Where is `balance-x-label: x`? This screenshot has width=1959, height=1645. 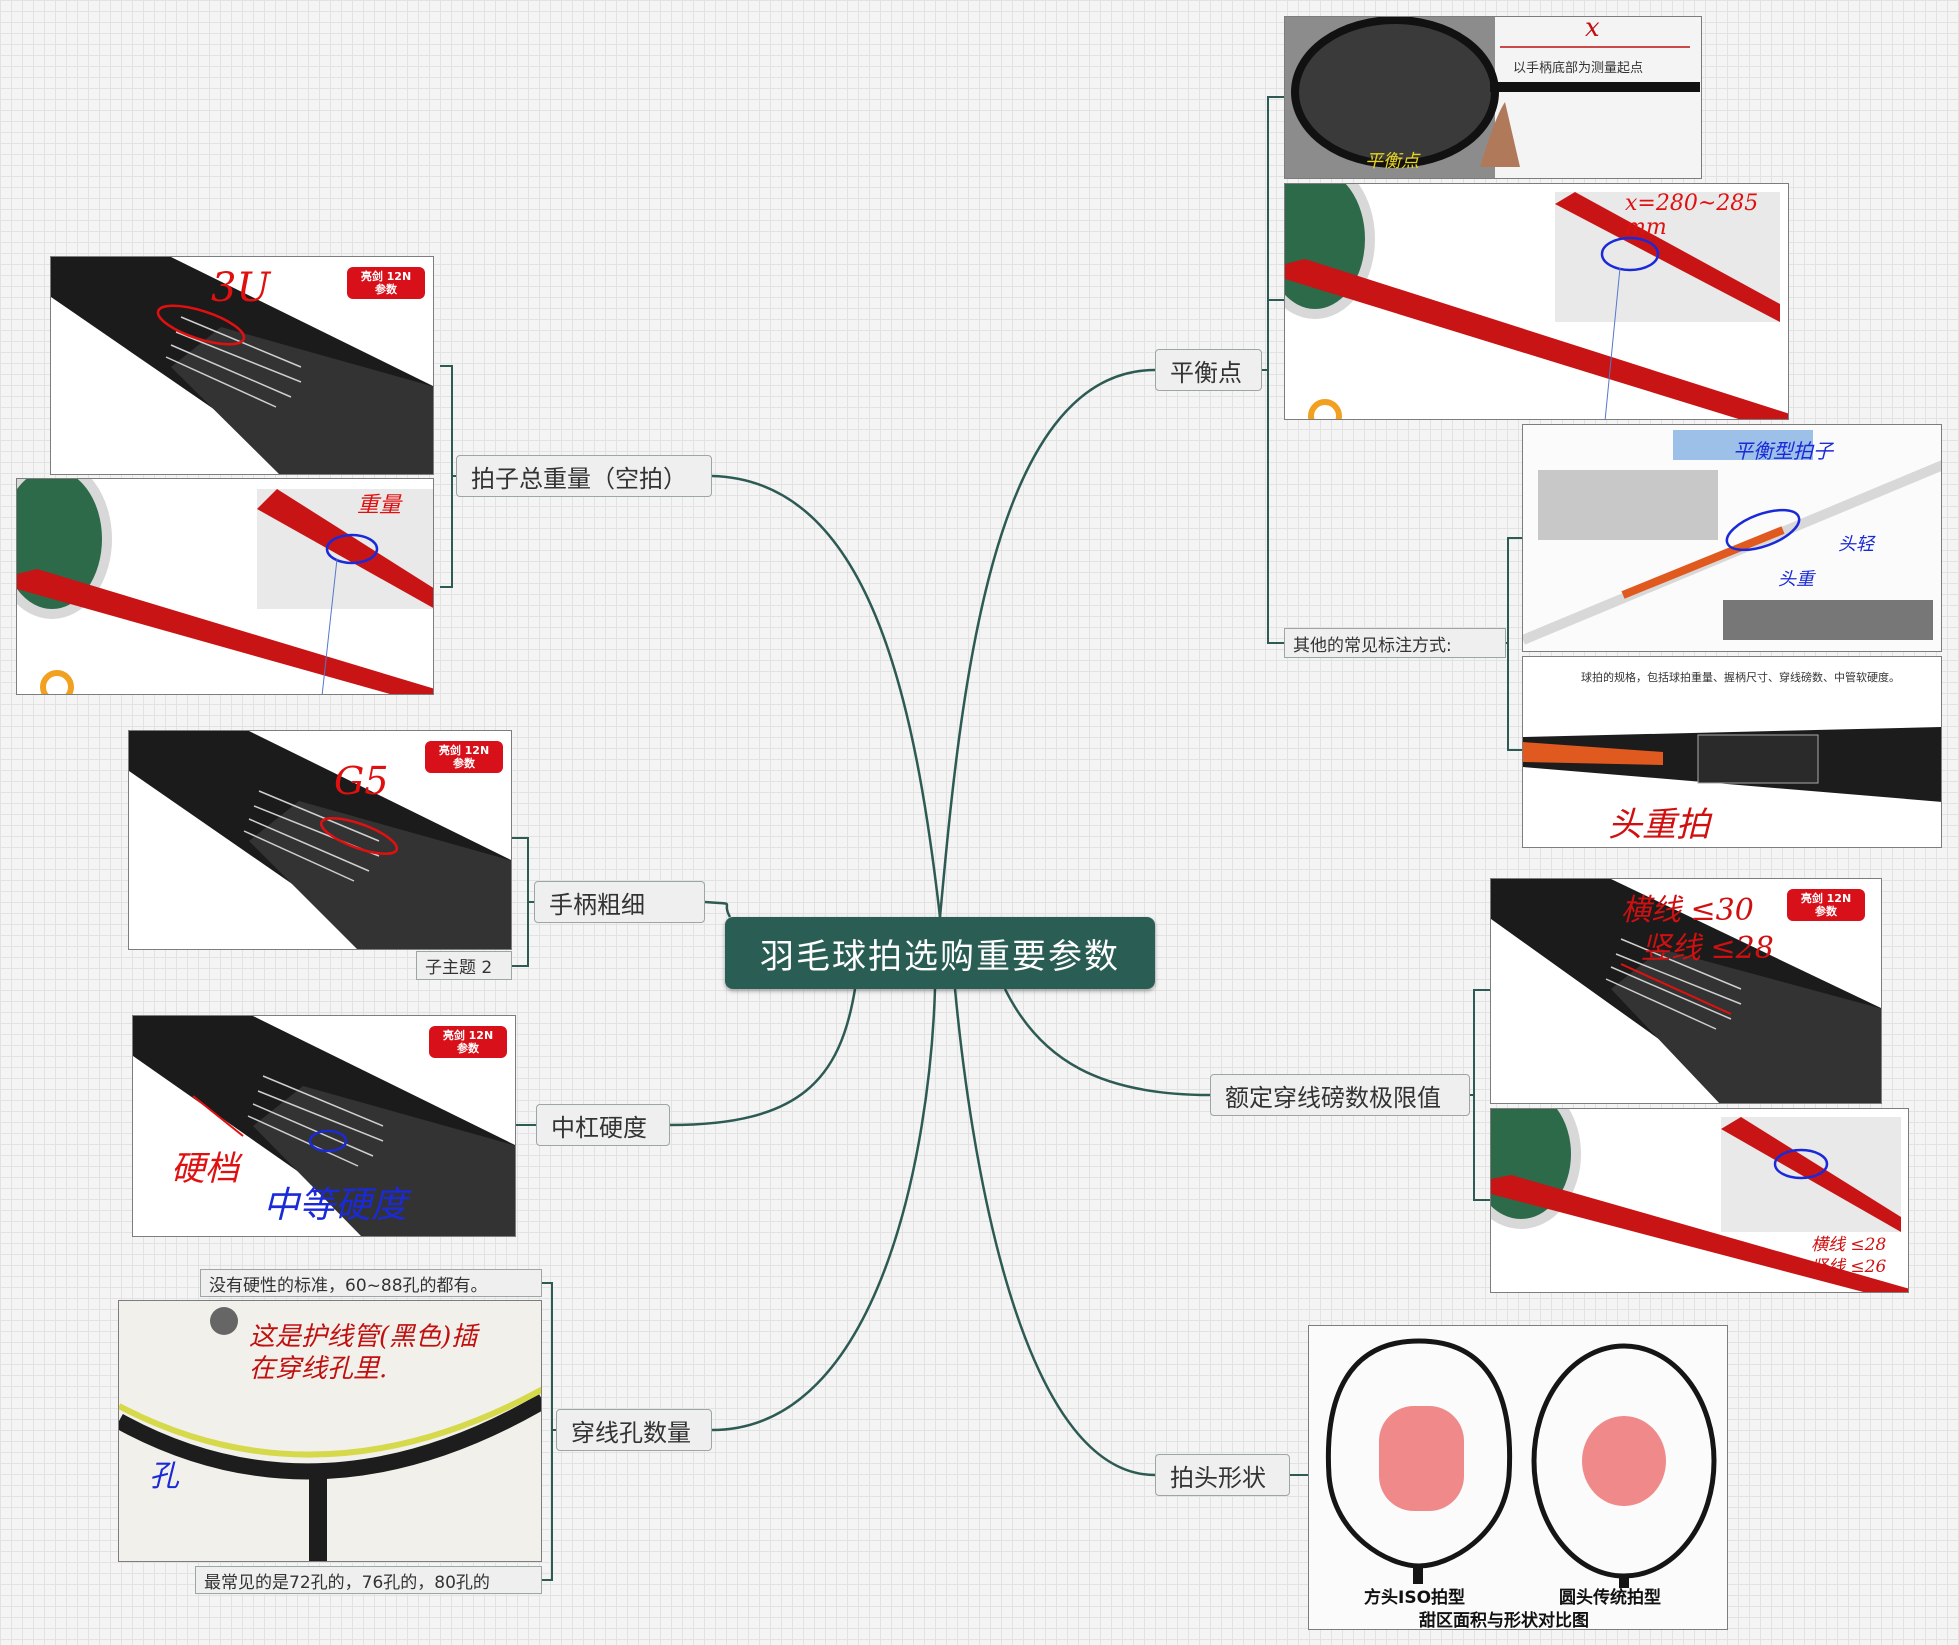 balance-x-label: x is located at coordinates (1592, 29).